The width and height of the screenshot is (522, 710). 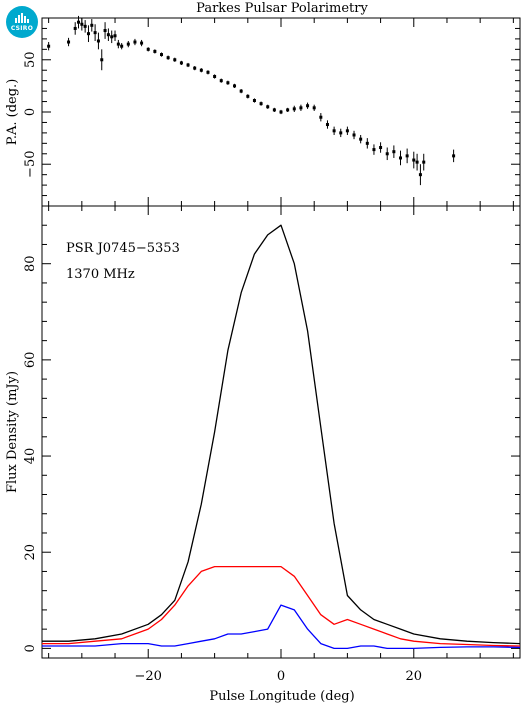 What do you see at coordinates (22, 28) in the screenshot?
I see `csiro-logo-text: CSIRO` at bounding box center [22, 28].